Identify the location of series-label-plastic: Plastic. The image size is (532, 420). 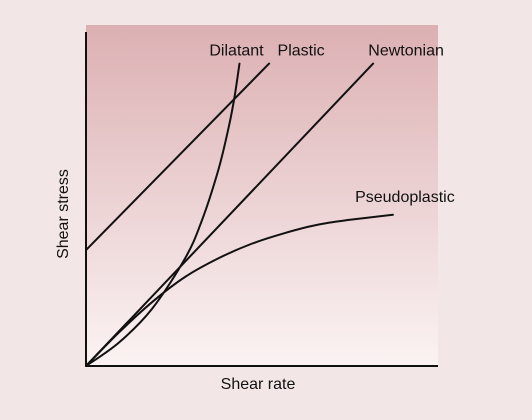
(301, 51).